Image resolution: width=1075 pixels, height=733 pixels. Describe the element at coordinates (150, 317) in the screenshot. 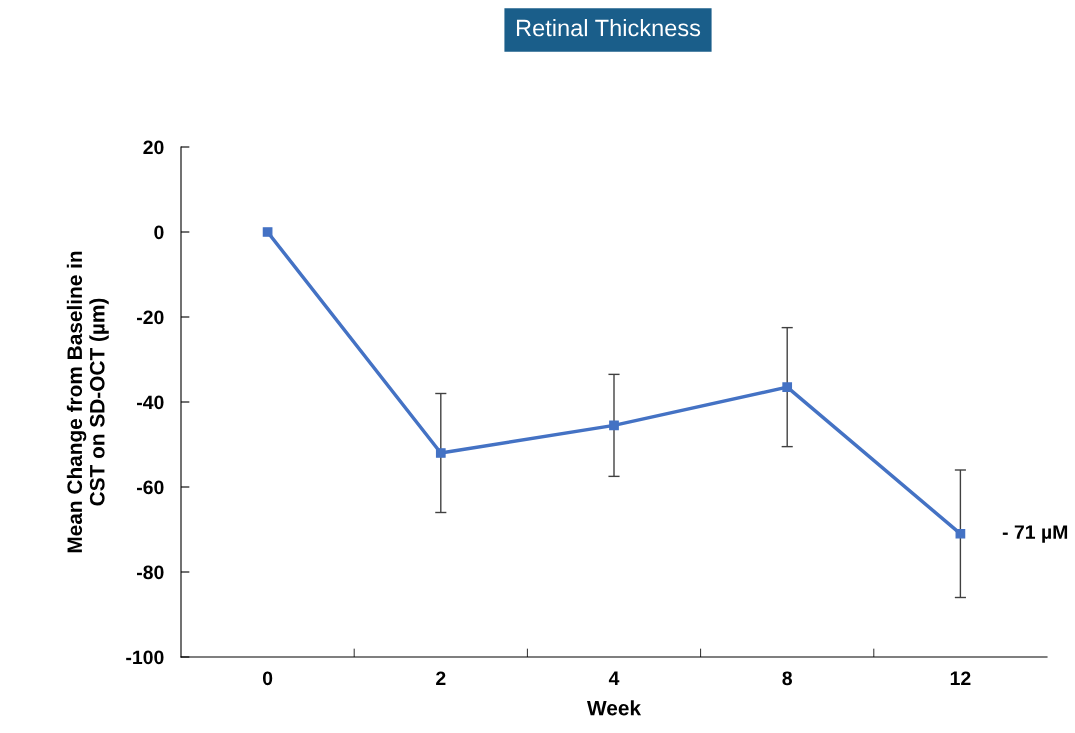

I see `y-tick-label: -20` at that location.